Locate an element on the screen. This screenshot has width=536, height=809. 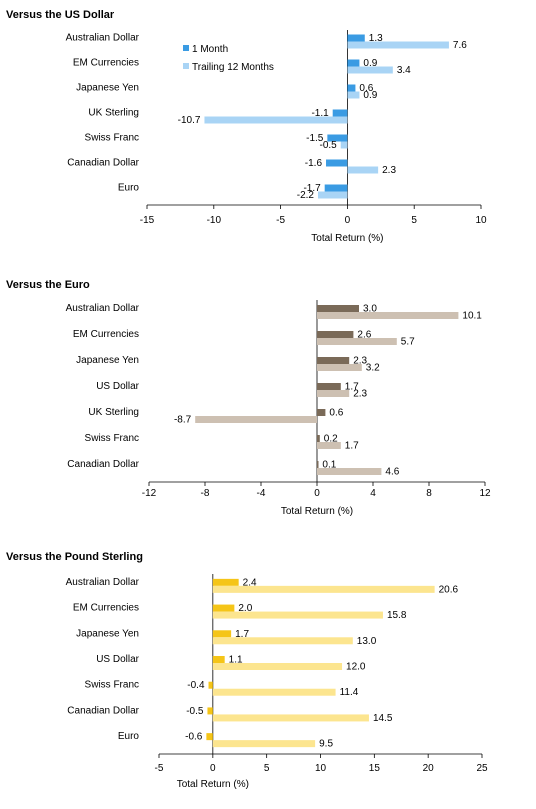
category-label: US Dollar is located at coordinates (117, 386).